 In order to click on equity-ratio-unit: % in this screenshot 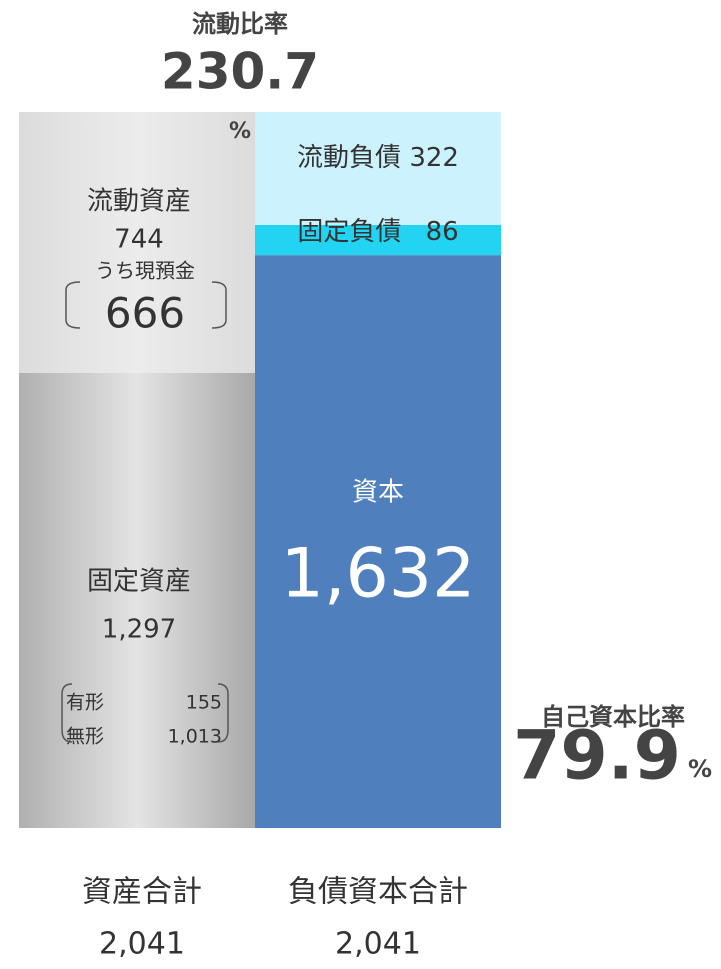, I will do `click(700, 769)`.